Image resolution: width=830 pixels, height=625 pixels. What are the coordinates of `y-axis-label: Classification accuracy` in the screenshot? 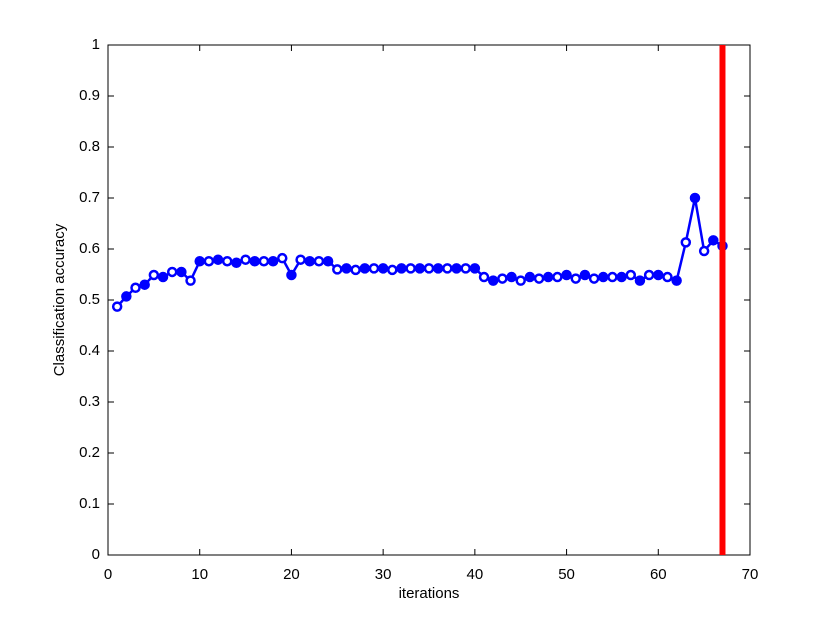 It's located at (59, 299).